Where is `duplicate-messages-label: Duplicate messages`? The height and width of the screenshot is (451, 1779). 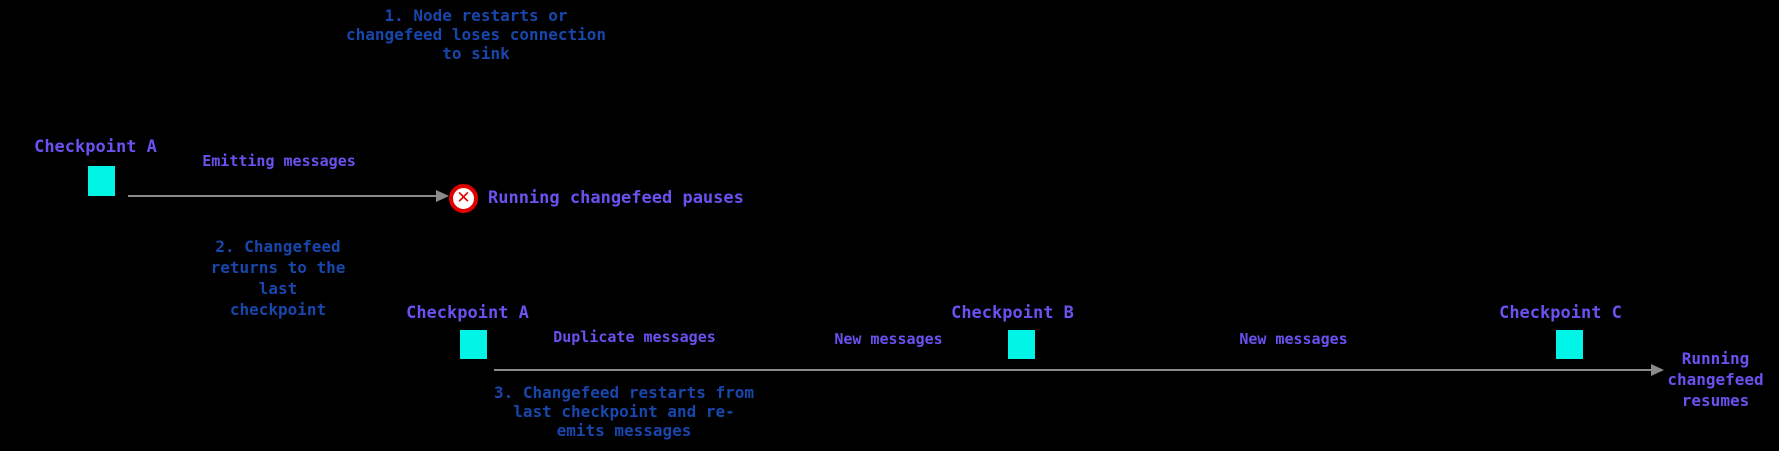 duplicate-messages-label: Duplicate messages is located at coordinates (634, 337).